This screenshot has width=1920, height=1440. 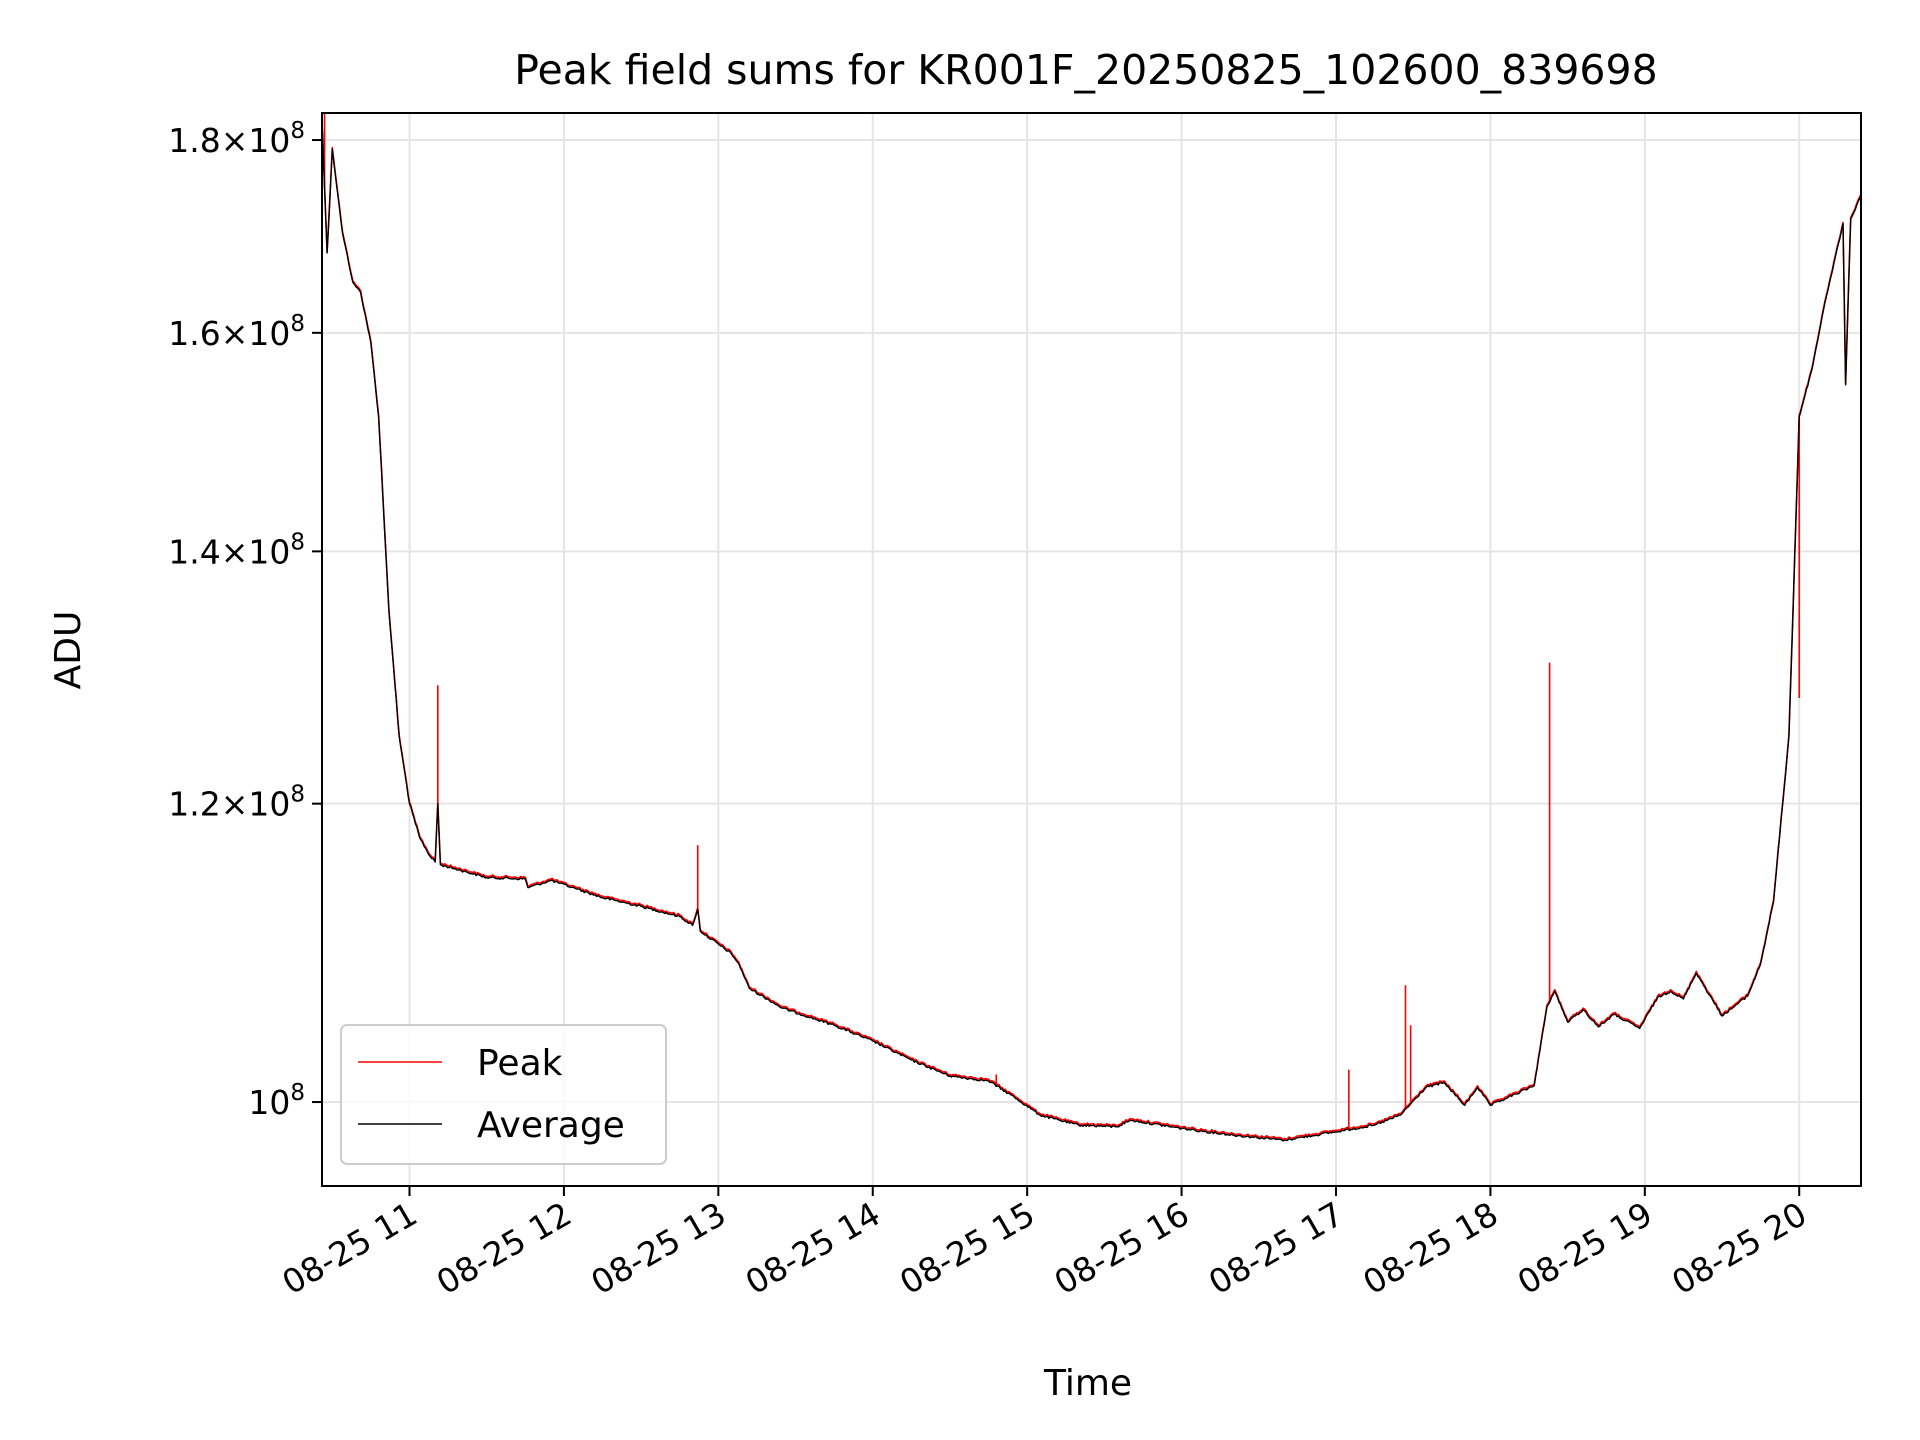 I want to click on x-tick-label: 08-25 16, so click(x=1122, y=1248).